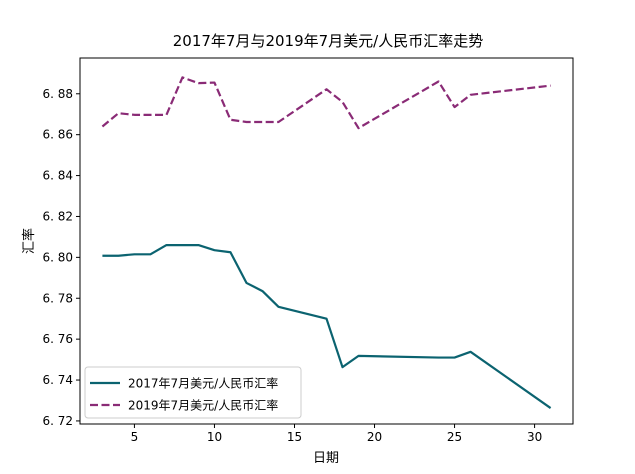 Image resolution: width=635 pixels, height=474 pixels. Describe the element at coordinates (57, 94) in the screenshot. I see `y-tick-label-8: 6. 88` at that location.